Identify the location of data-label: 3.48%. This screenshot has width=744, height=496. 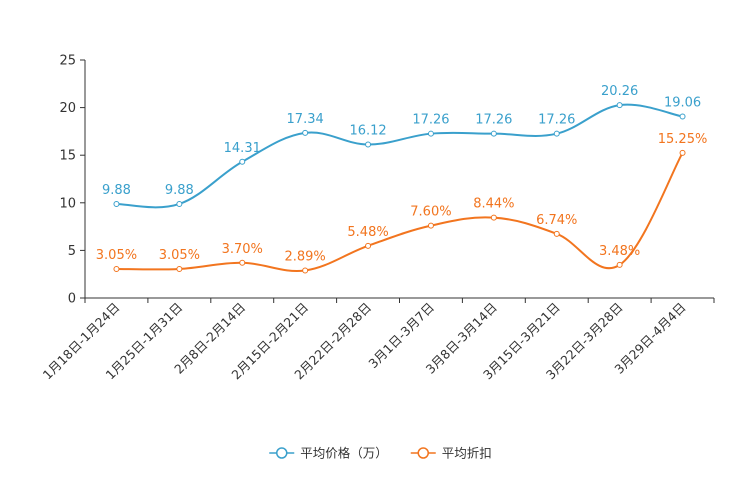
(619, 251).